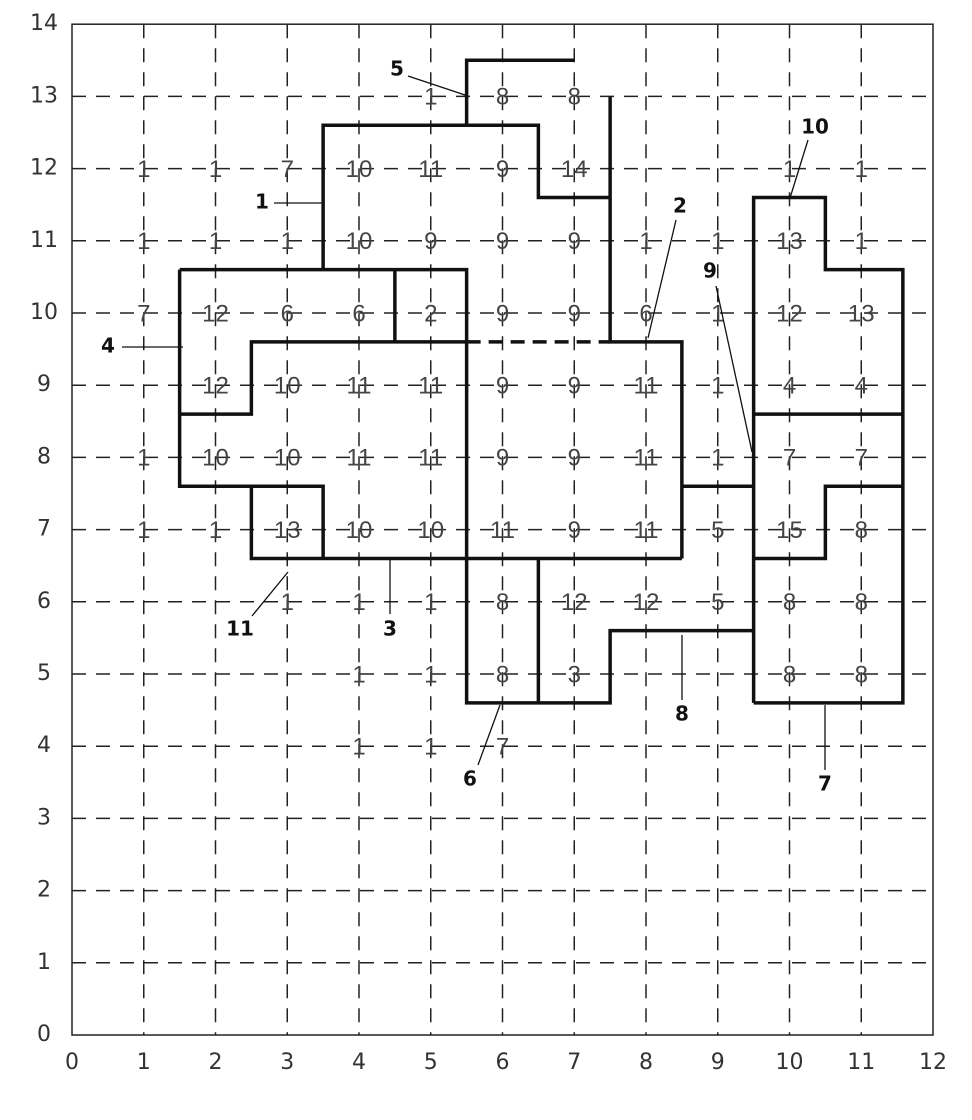 This screenshot has width=972, height=1120. I want to click on x-tick-label: 2, so click(216, 1062).